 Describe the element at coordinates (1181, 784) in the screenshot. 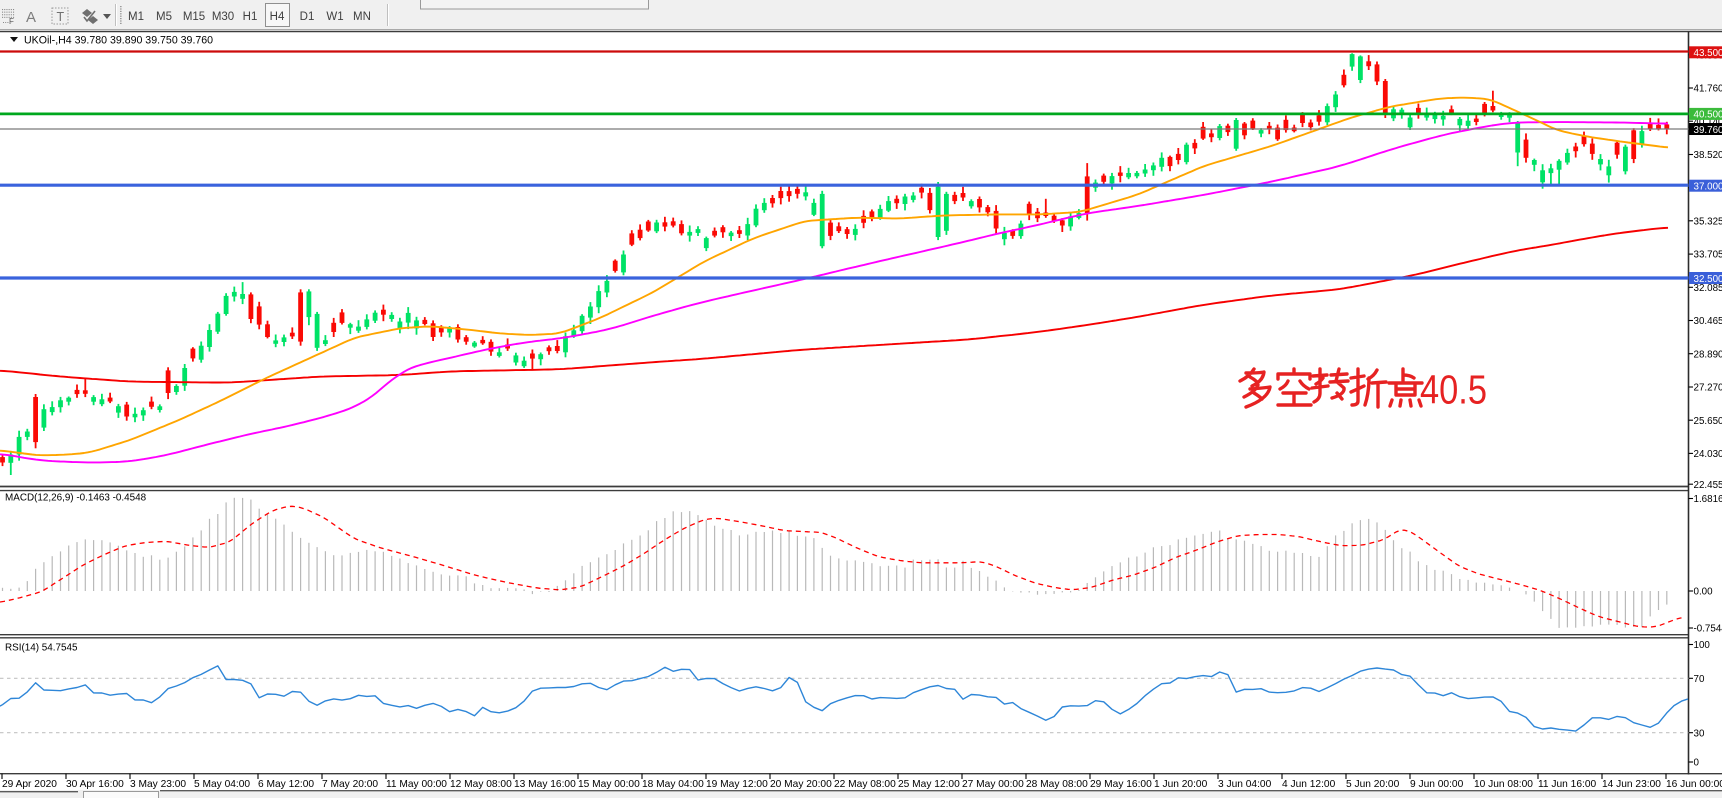

I see `svg-text: 1 Jun 20:00` at that location.